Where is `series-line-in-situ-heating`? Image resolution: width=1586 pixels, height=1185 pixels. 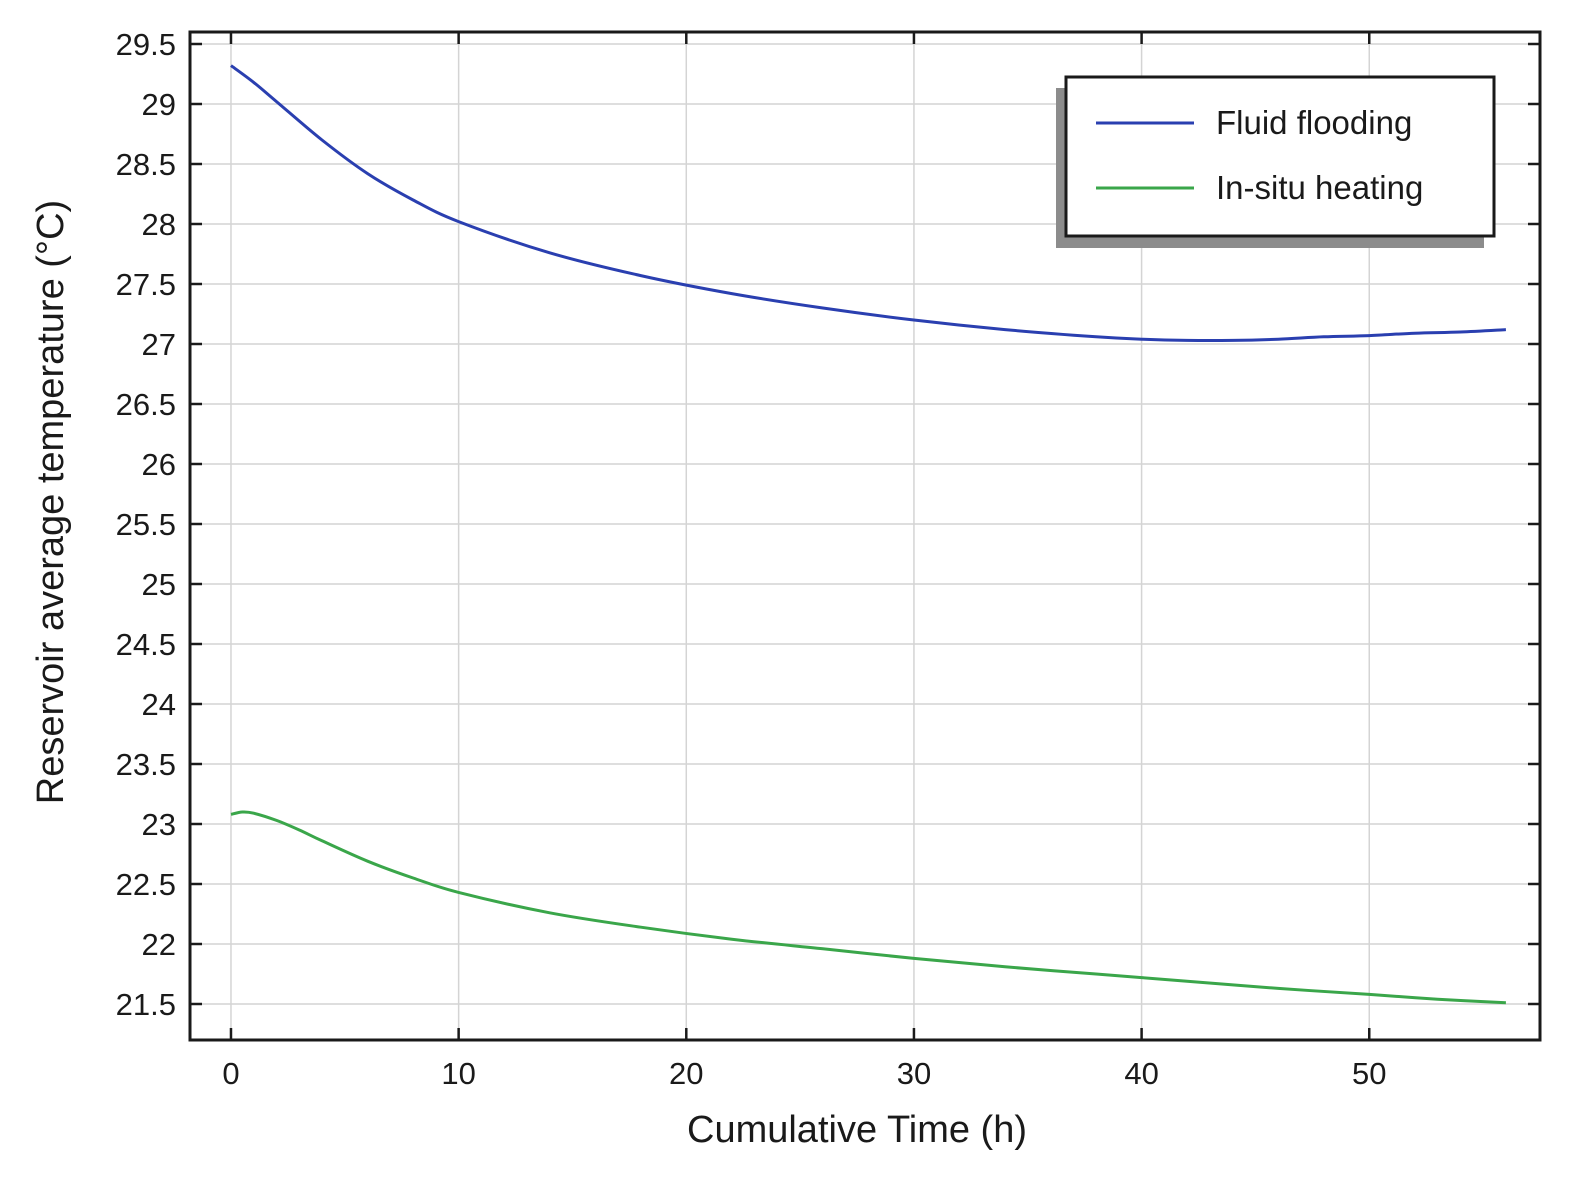 series-line-in-situ-heating is located at coordinates (868, 907).